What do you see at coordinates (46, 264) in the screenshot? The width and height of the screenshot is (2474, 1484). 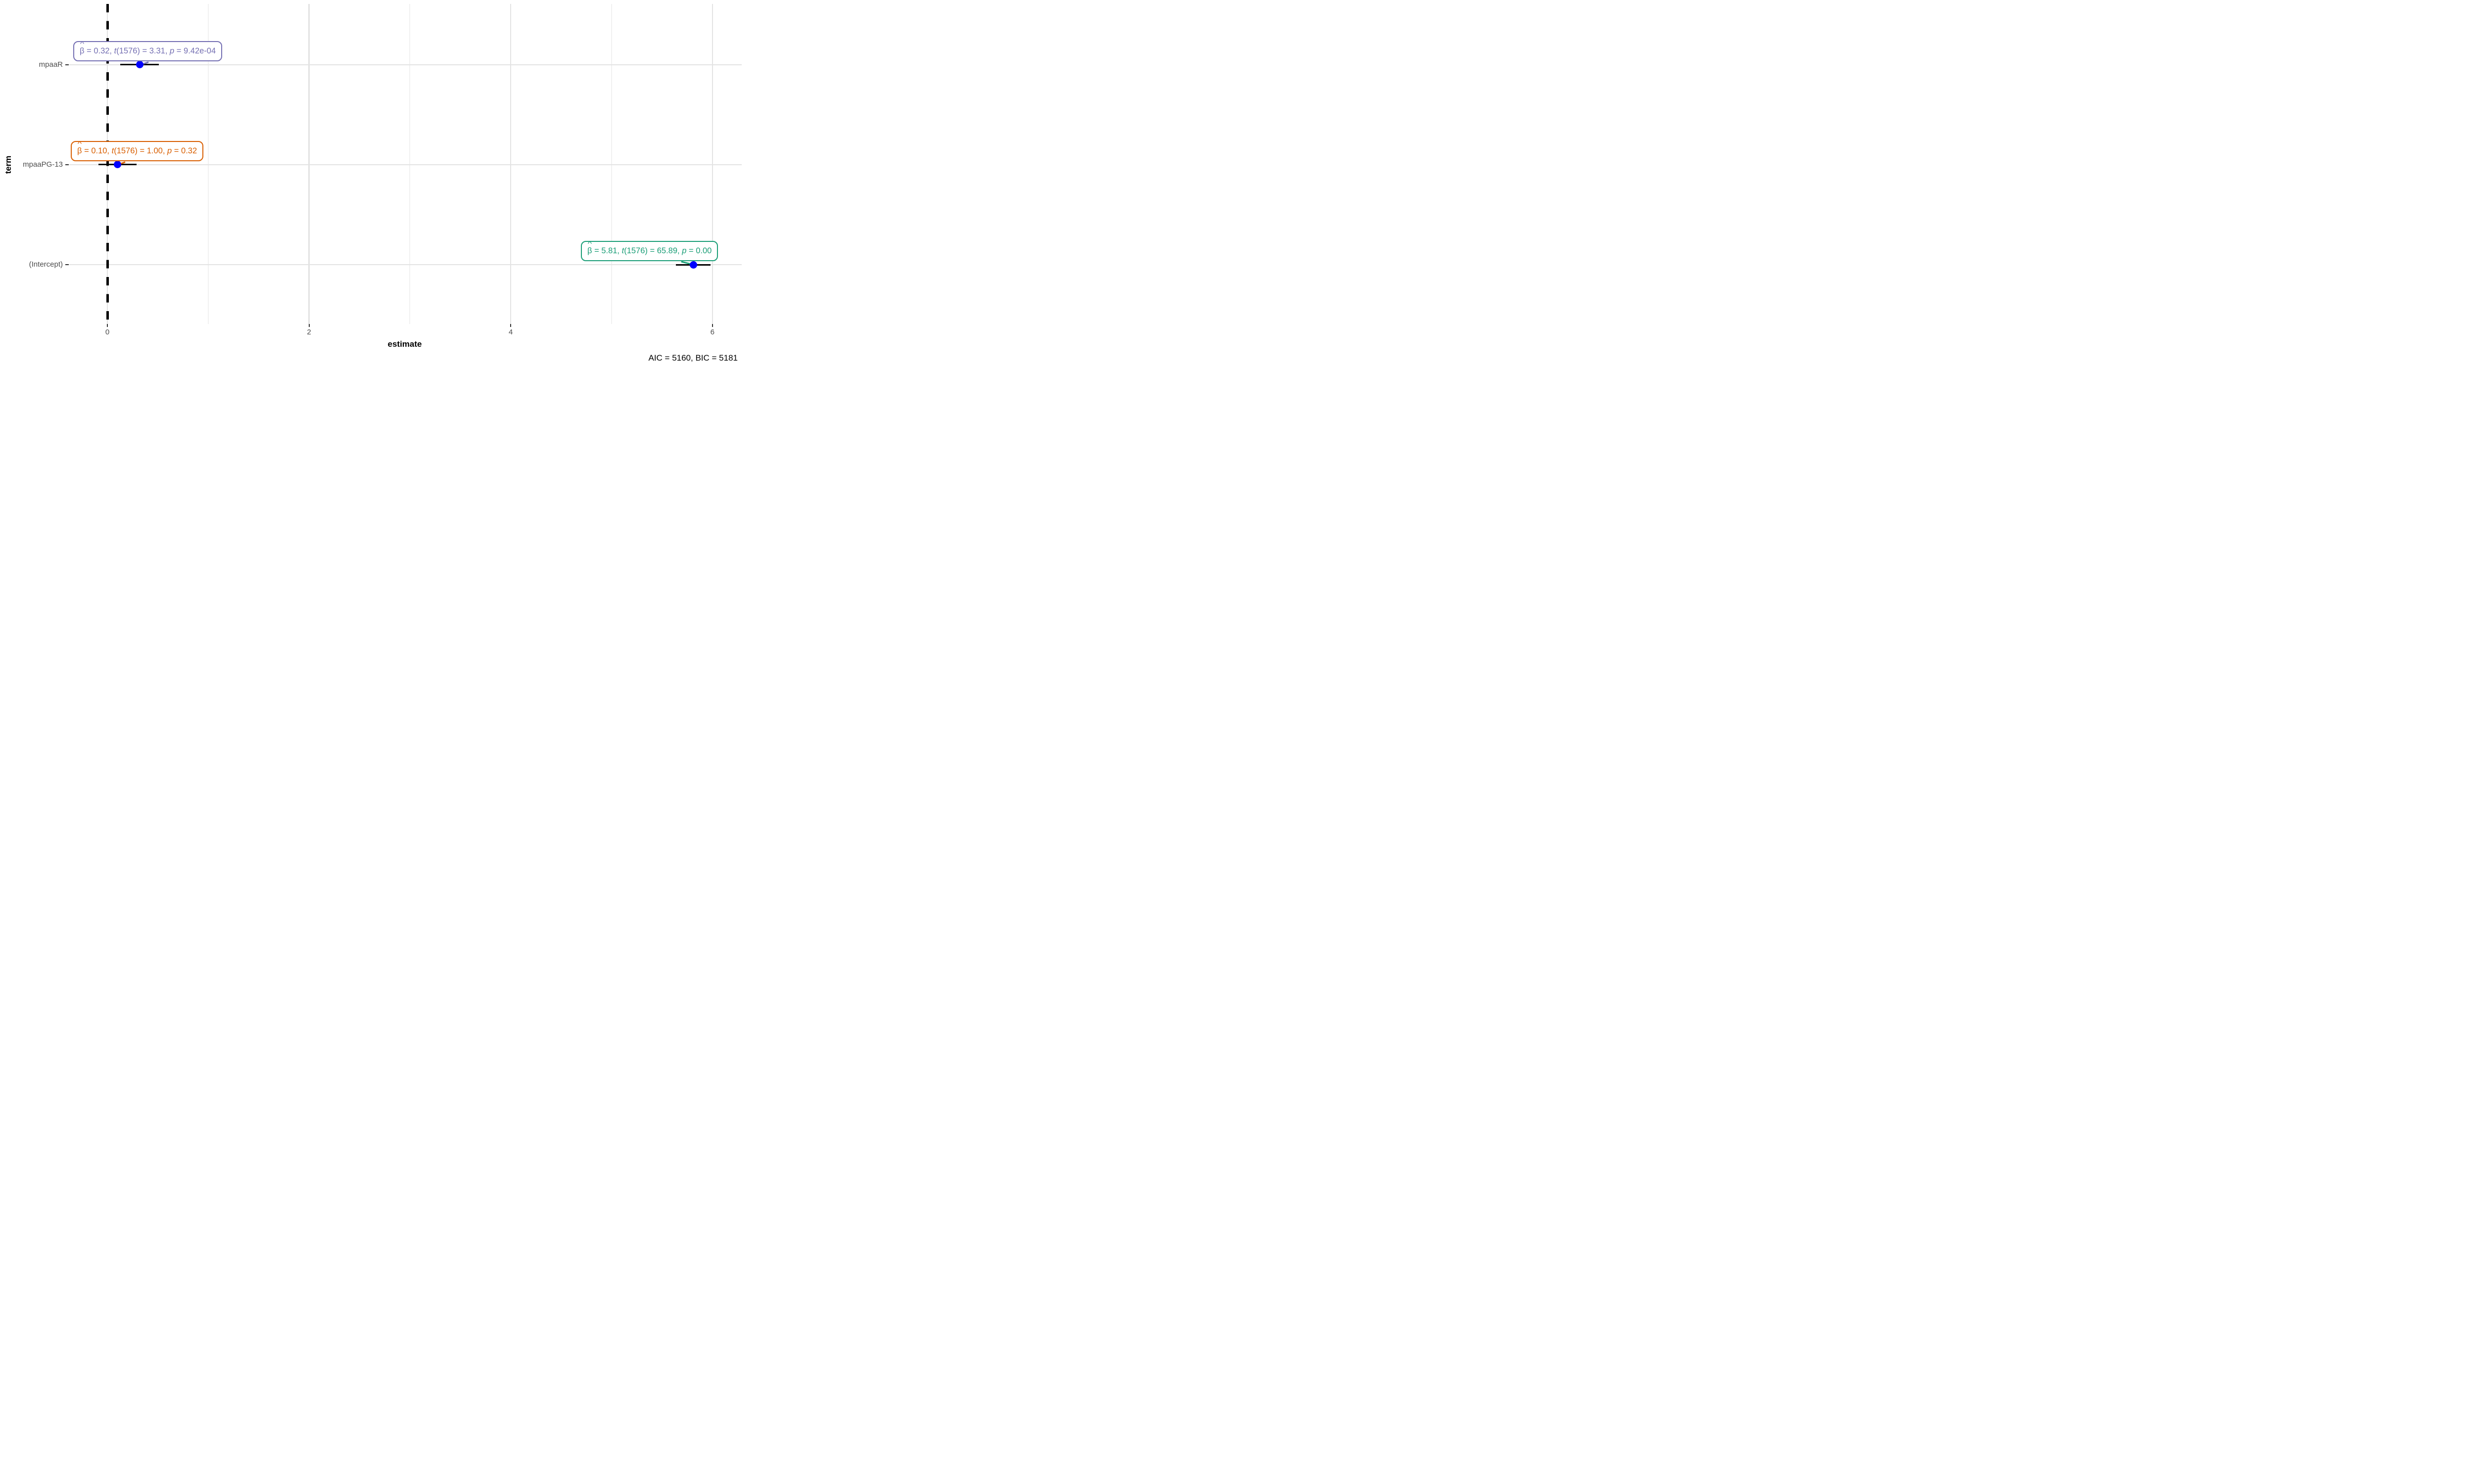 I see `y-tick-label-(Intercept): (Intercept)` at bounding box center [46, 264].